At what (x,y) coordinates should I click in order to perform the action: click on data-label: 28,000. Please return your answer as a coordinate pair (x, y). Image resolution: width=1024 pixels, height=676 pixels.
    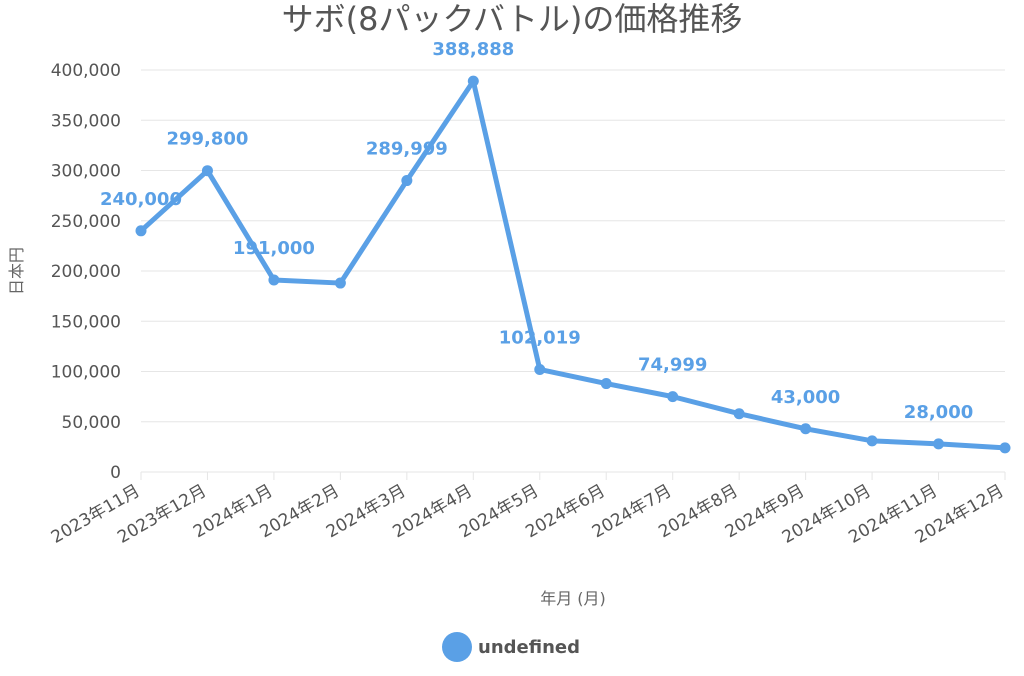
    Looking at the image, I should click on (938, 412).